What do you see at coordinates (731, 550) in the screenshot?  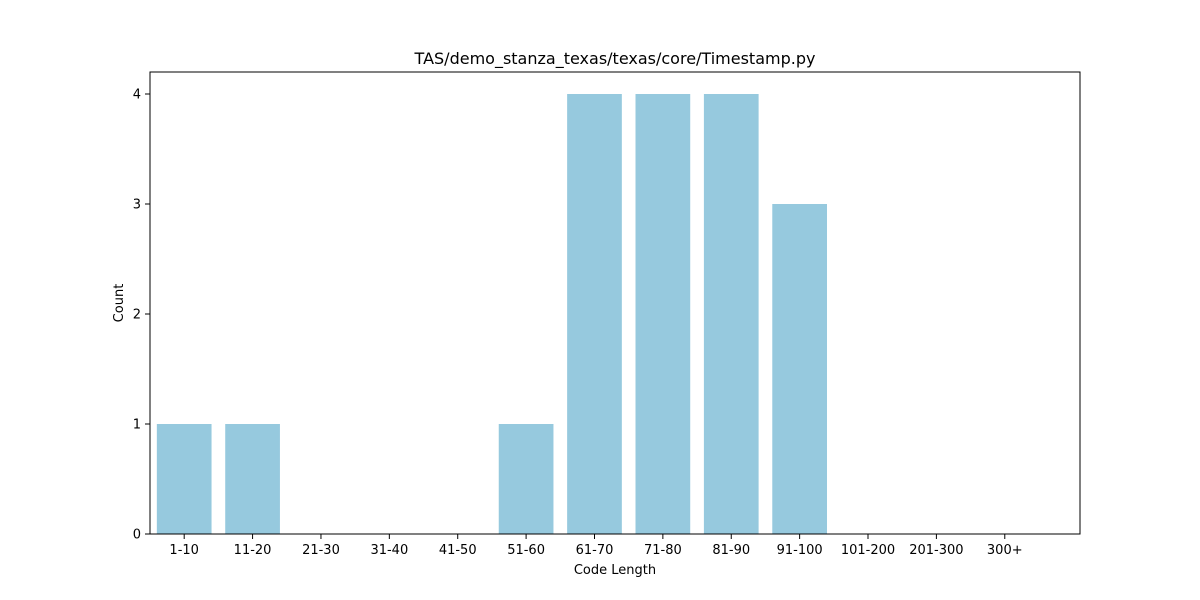 I see `x-tick-label: 81-90` at bounding box center [731, 550].